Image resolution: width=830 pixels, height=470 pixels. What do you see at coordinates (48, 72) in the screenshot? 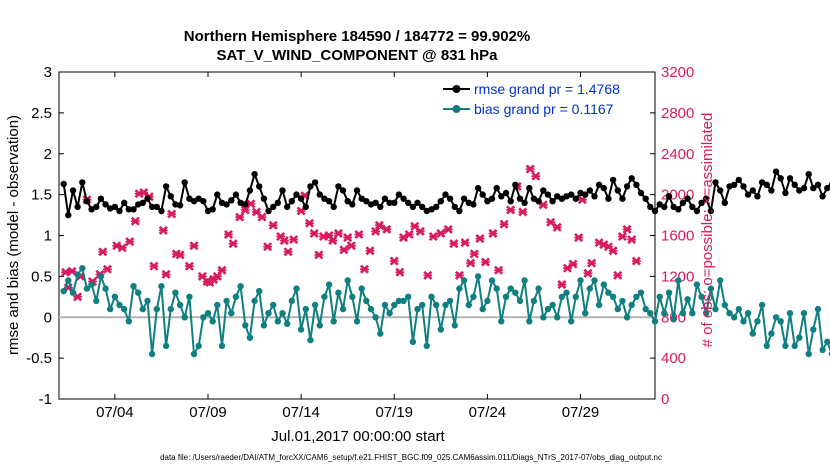
I see `y-tick-label-left: 3` at bounding box center [48, 72].